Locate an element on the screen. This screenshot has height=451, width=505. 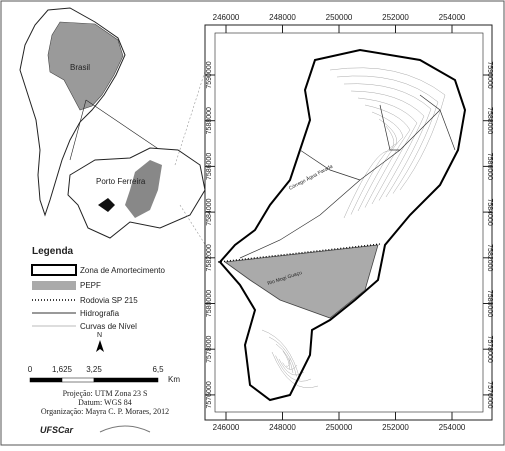
legend-title: Legenda is located at coordinates (53, 251).